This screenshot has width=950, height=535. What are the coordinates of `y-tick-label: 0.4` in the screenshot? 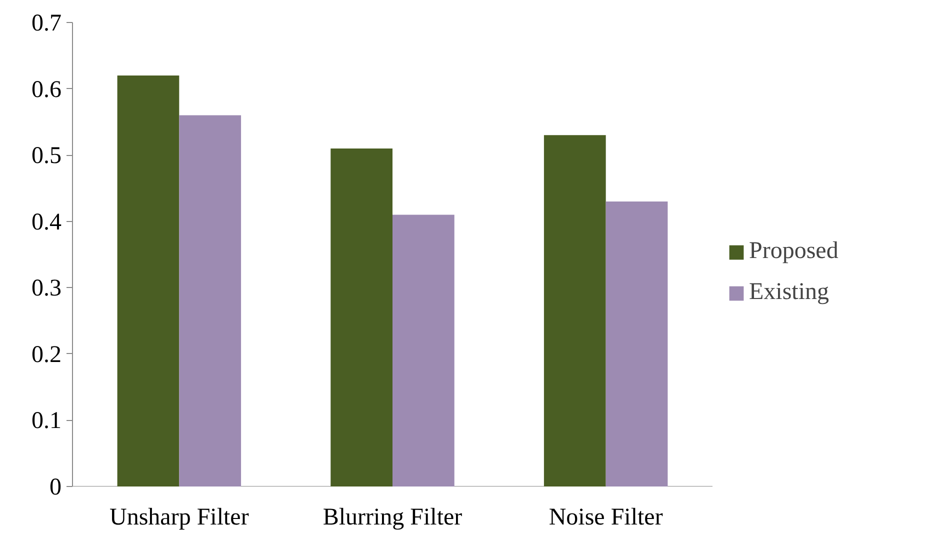 It's located at (47, 222).